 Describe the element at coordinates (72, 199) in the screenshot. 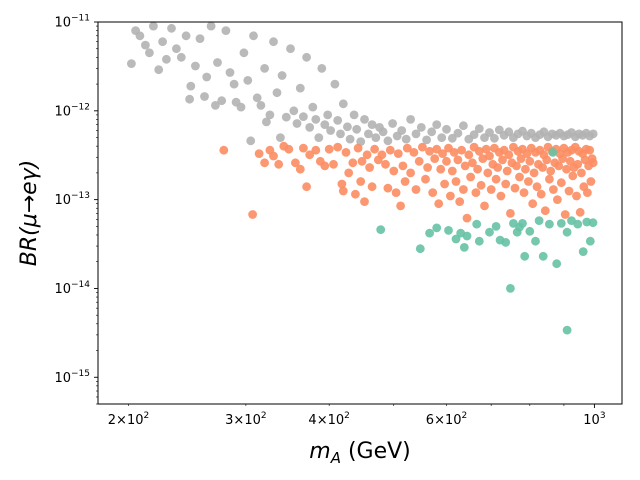

I see `y-tick-label: 10−13` at that location.